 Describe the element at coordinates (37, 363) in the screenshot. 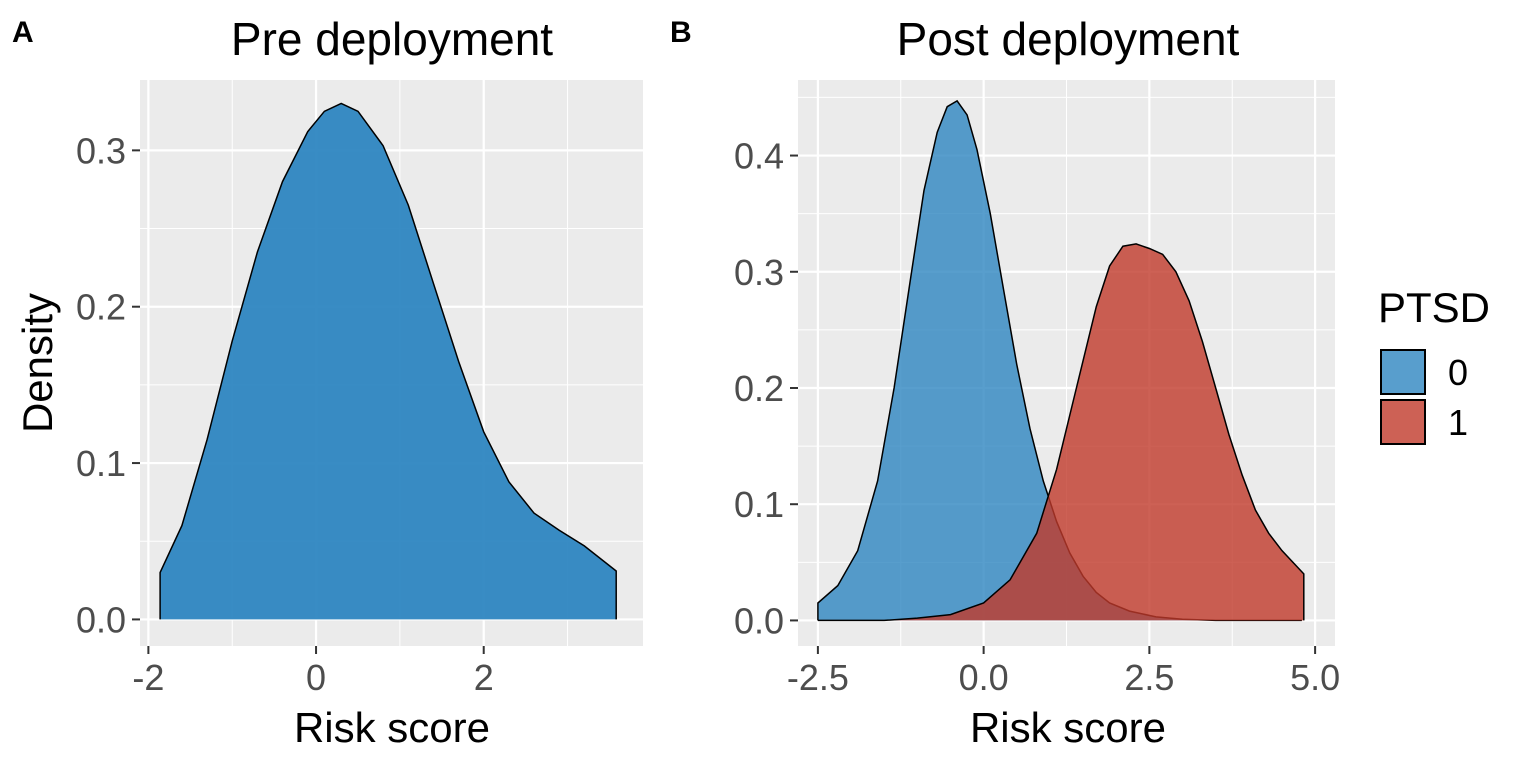

I see `panel-a-y-axis-title: Density` at that location.